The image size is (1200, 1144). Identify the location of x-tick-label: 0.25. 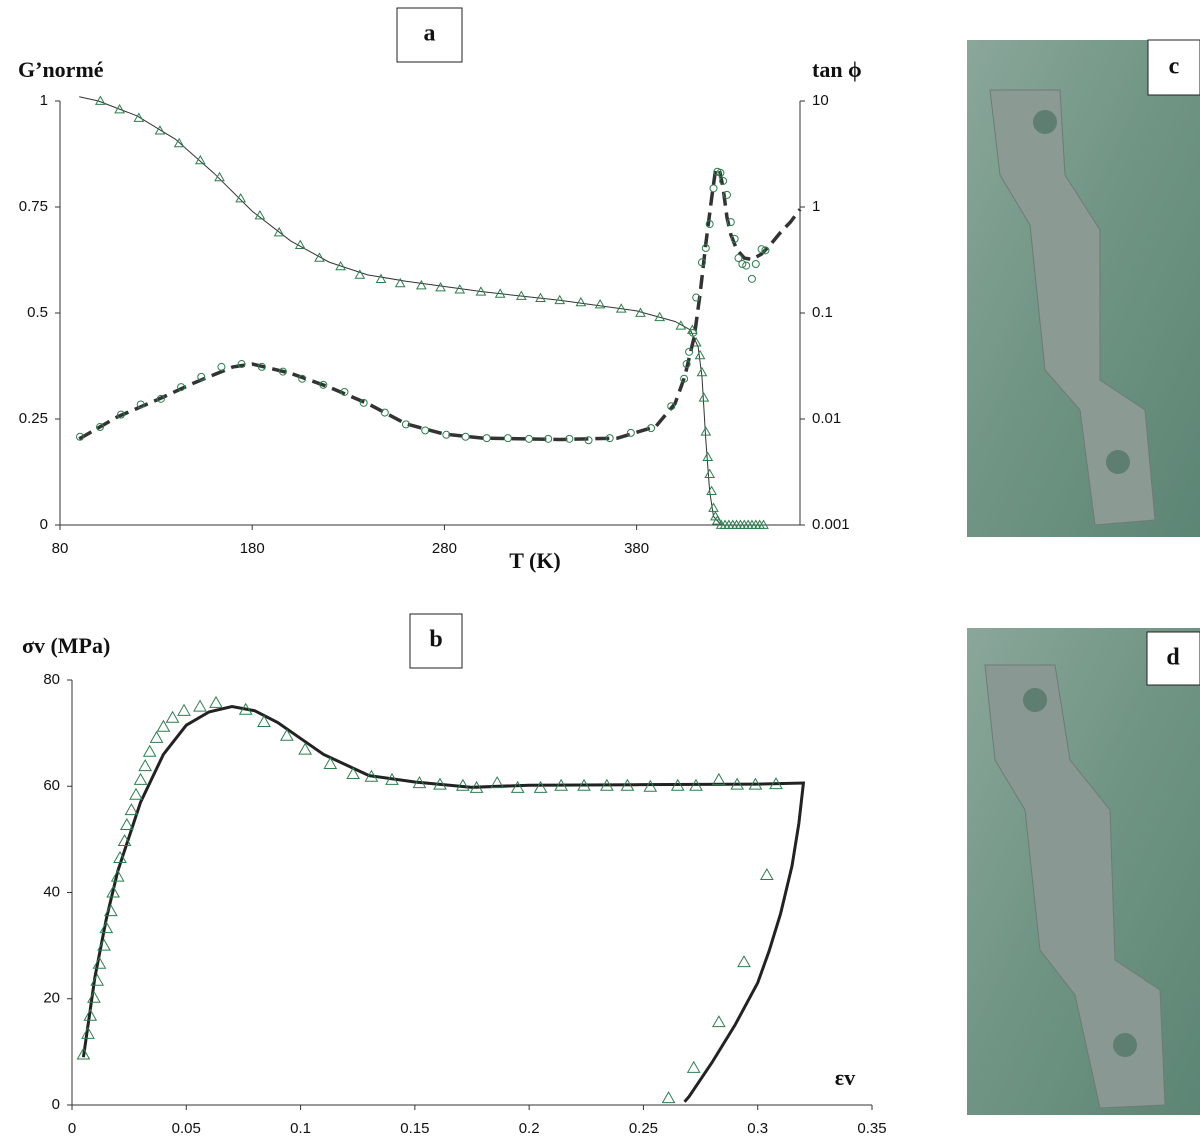
(643, 1128).